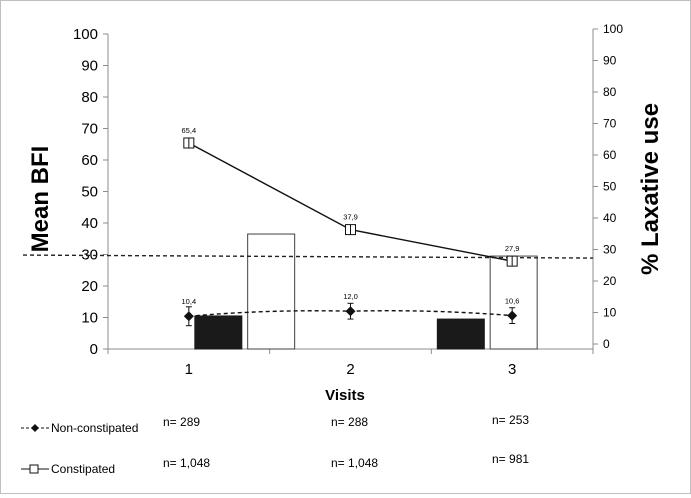 The width and height of the screenshot is (691, 498). Describe the element at coordinates (512, 248) in the screenshot. I see `data-label: 27,9` at that location.